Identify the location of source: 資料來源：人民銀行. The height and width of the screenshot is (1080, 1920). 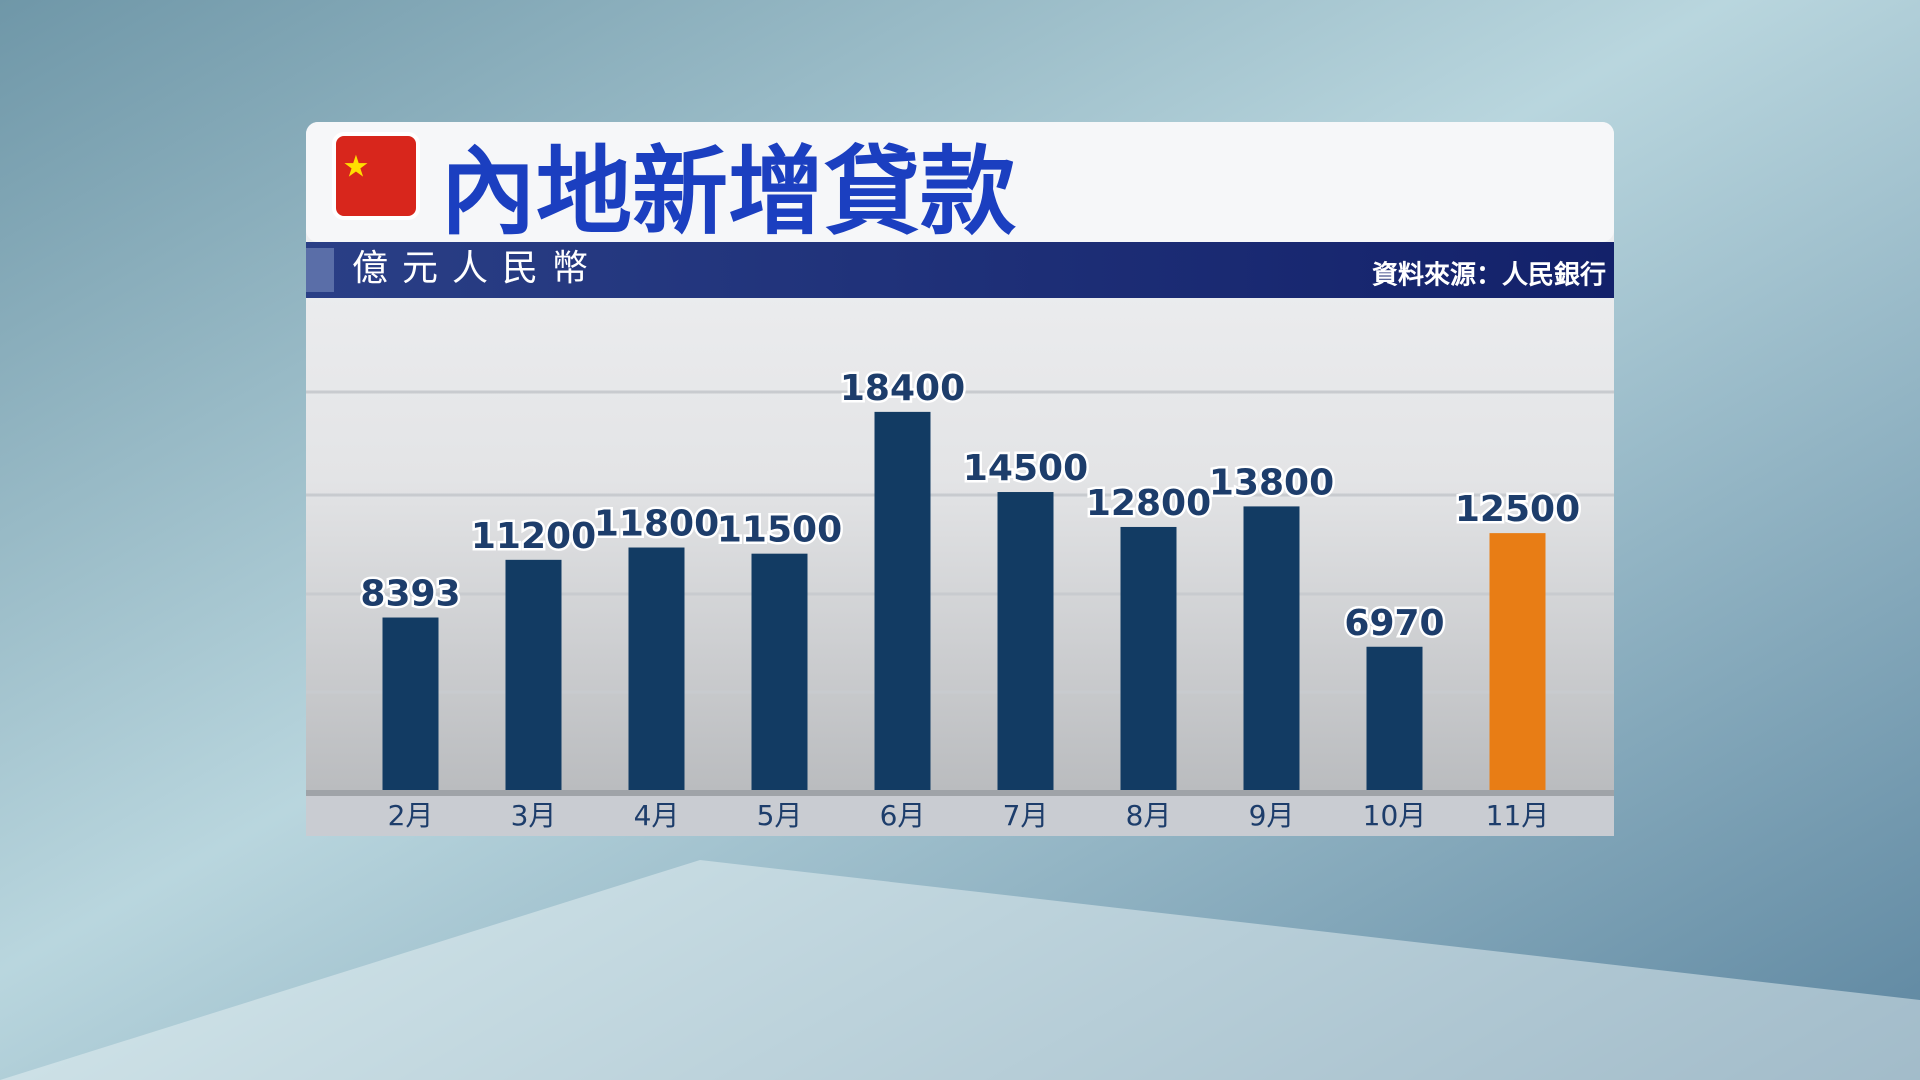
(1489, 275).